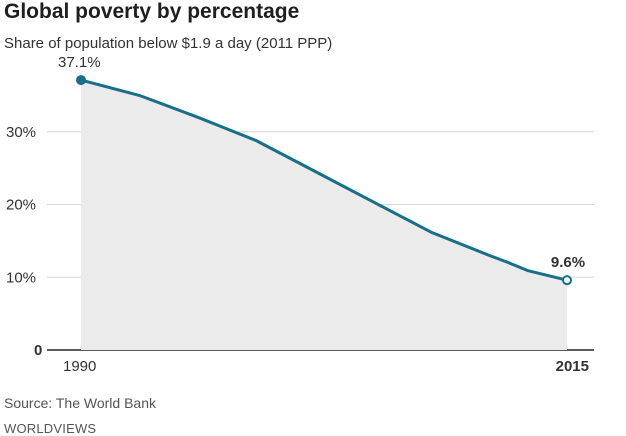 The image size is (626, 436). What do you see at coordinates (152, 11) in the screenshot?
I see `chart-title: Global poverty by percentage` at bounding box center [152, 11].